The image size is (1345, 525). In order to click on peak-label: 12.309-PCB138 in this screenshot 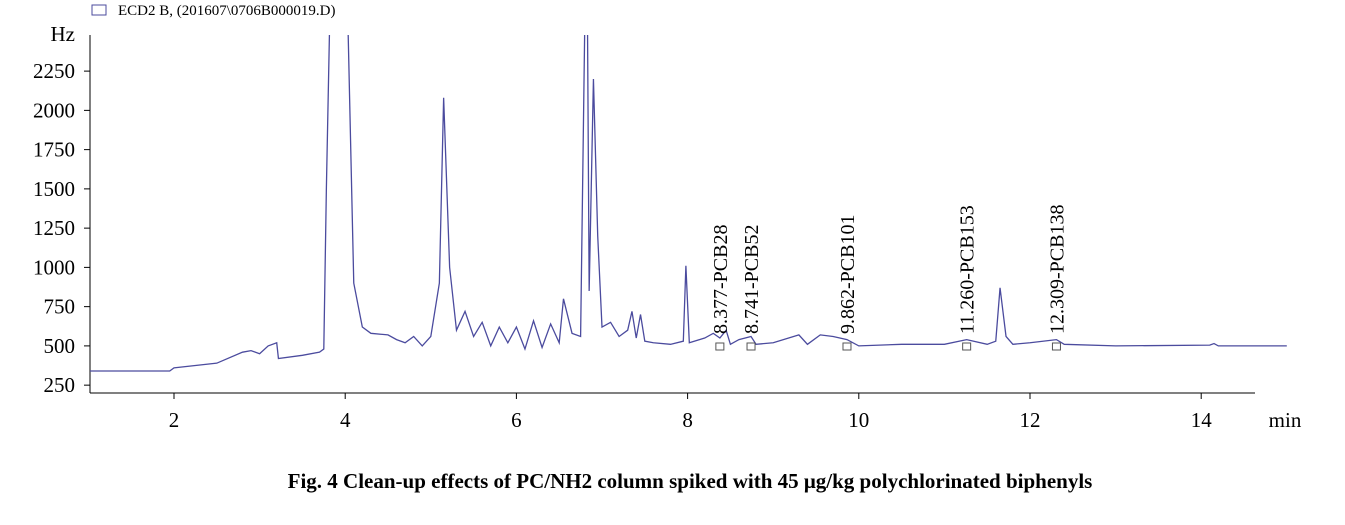, I will do `click(1057, 269)`.